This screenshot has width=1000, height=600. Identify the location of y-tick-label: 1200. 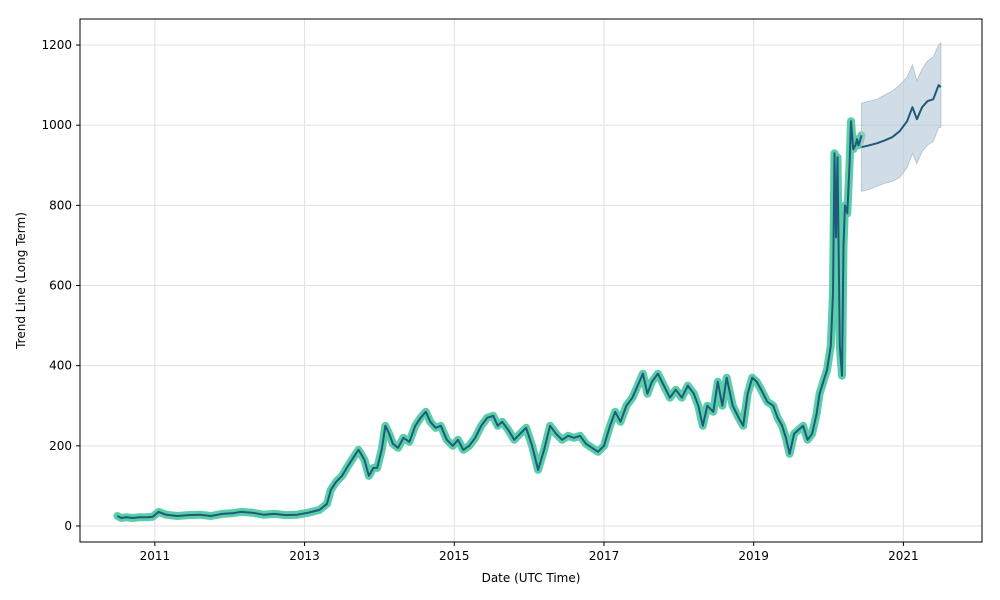
(56, 45).